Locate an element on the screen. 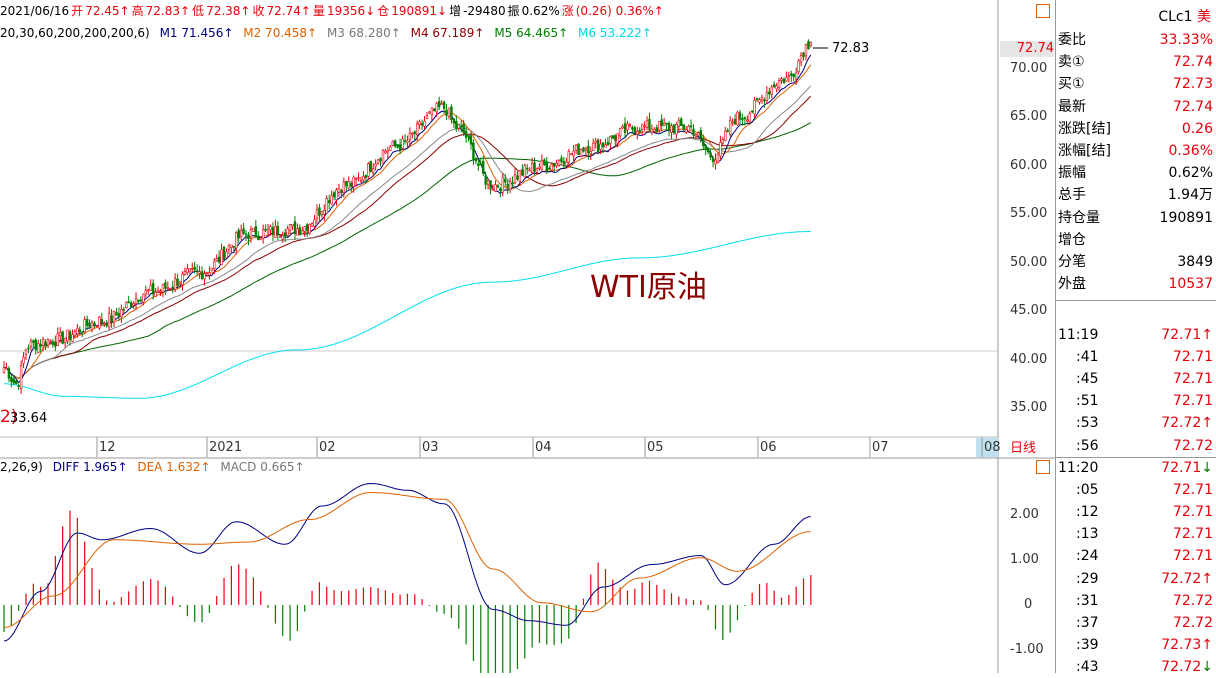  macd-diff-legend: DIFF 1.965↑ is located at coordinates (90, 467).